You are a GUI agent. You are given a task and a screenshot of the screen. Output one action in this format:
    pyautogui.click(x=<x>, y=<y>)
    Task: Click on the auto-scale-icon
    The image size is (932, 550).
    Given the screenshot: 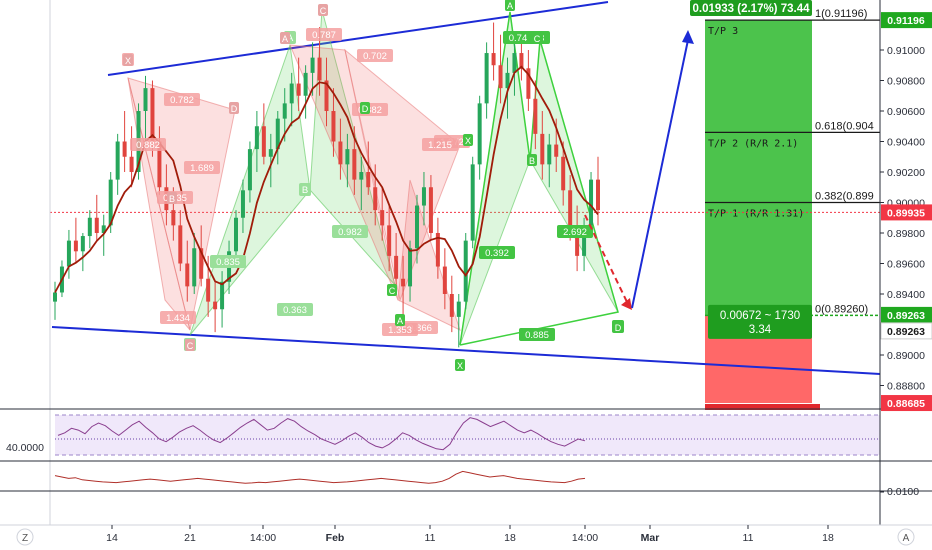 What is the action you would take?
    pyautogui.click(x=906, y=537)
    